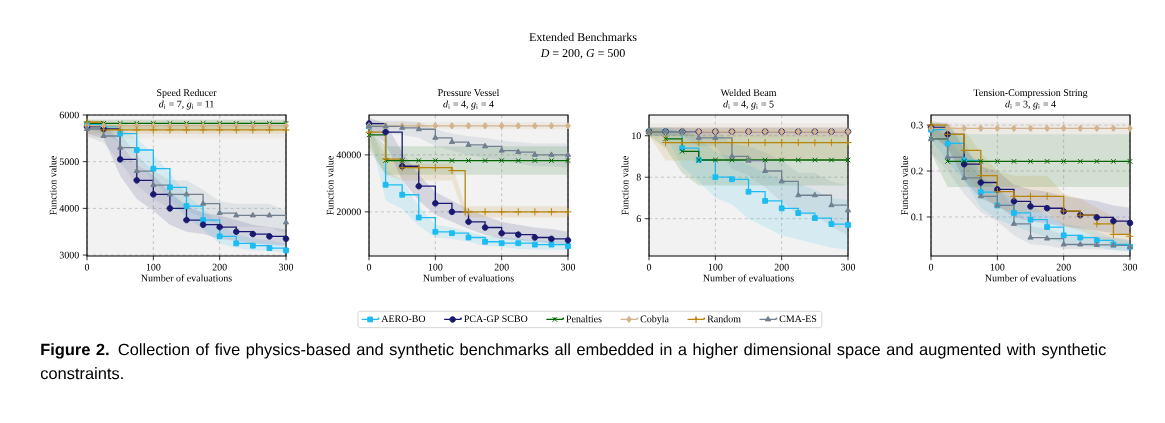  I want to click on chart-subtitle: d$_{i}$ = 4, g$_{i}$ = 5, so click(748, 105).